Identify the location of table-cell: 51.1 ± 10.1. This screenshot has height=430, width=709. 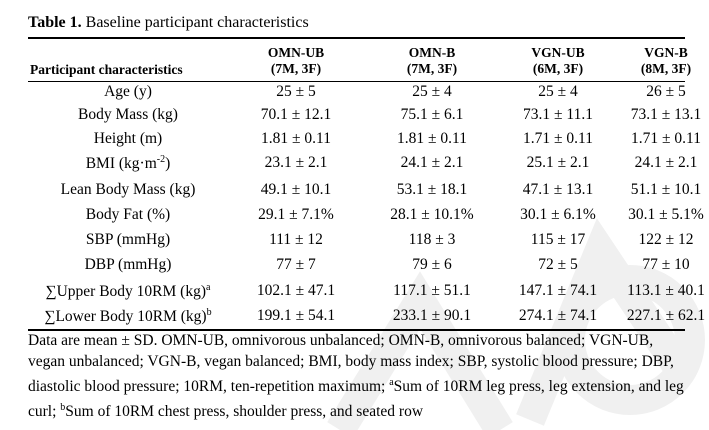
(666, 189).